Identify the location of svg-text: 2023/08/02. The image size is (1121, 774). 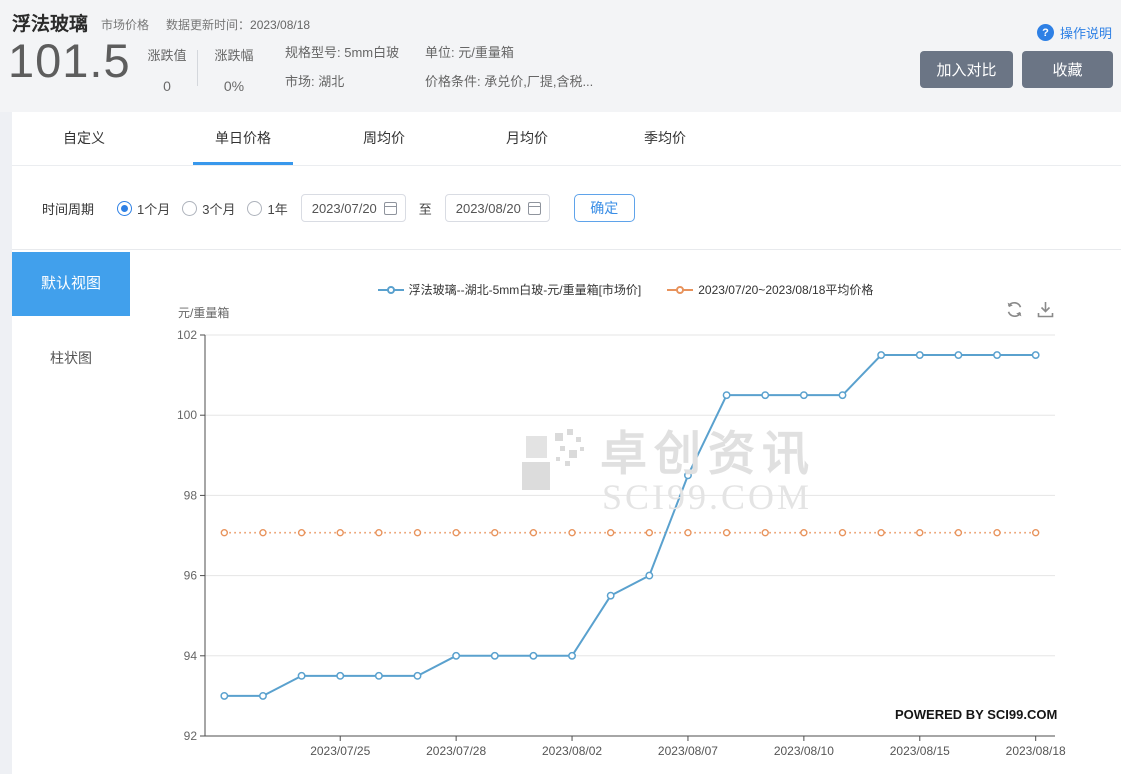
(572, 751).